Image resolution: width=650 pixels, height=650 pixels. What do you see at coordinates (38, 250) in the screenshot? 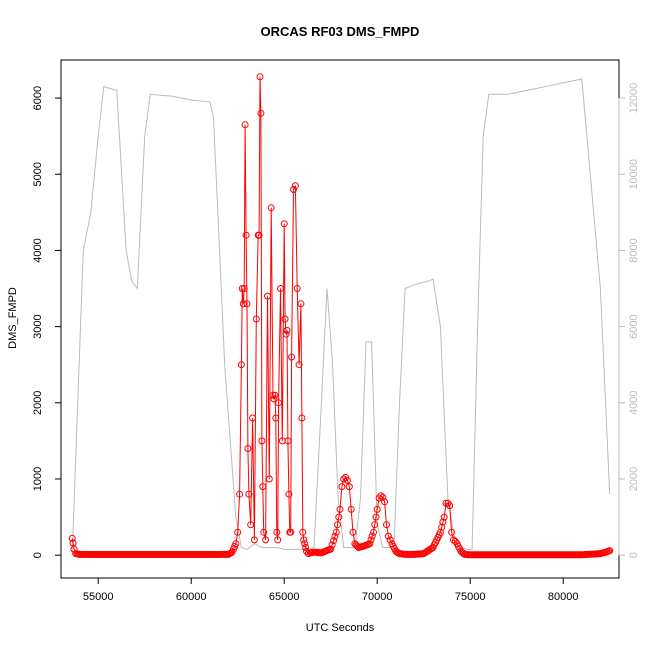
I see `y-tick-label: 4000` at bounding box center [38, 250].